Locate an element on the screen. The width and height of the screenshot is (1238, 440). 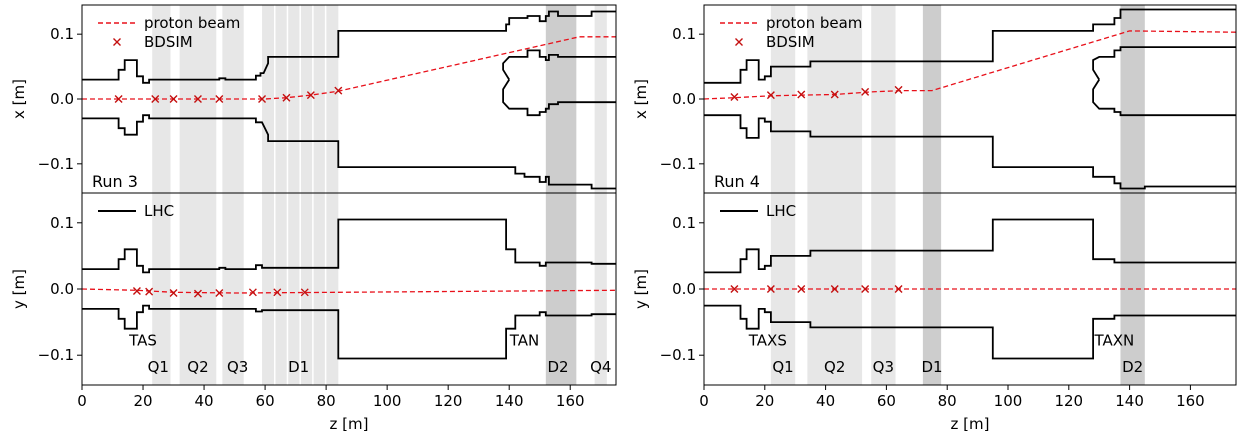
element-band-d2 is located at coordinates (1132, 99).